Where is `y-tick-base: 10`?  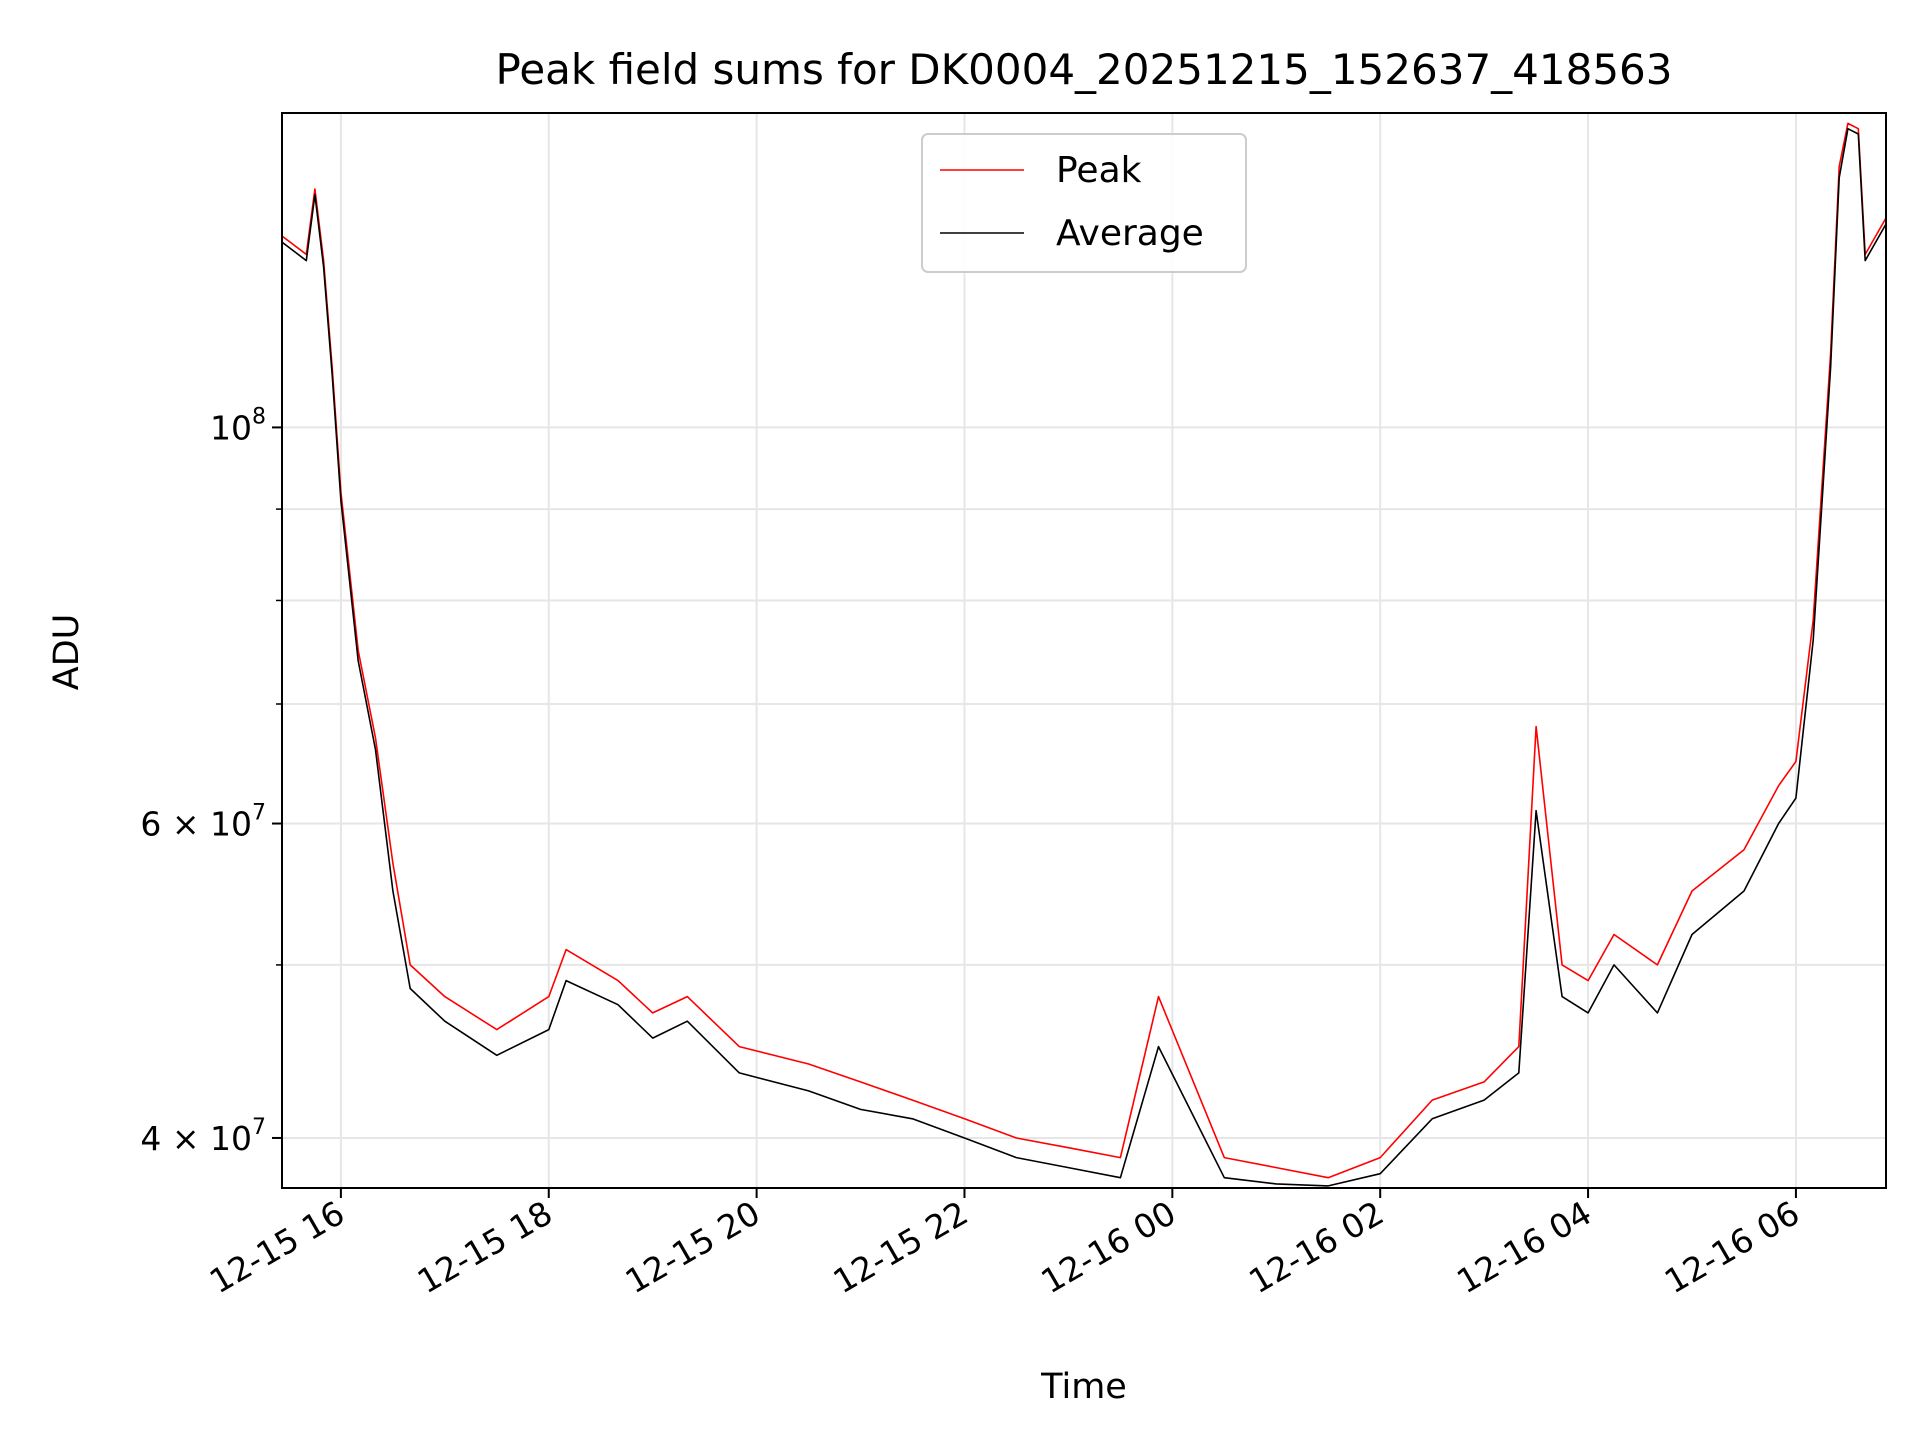
y-tick-base: 10 is located at coordinates (231, 427).